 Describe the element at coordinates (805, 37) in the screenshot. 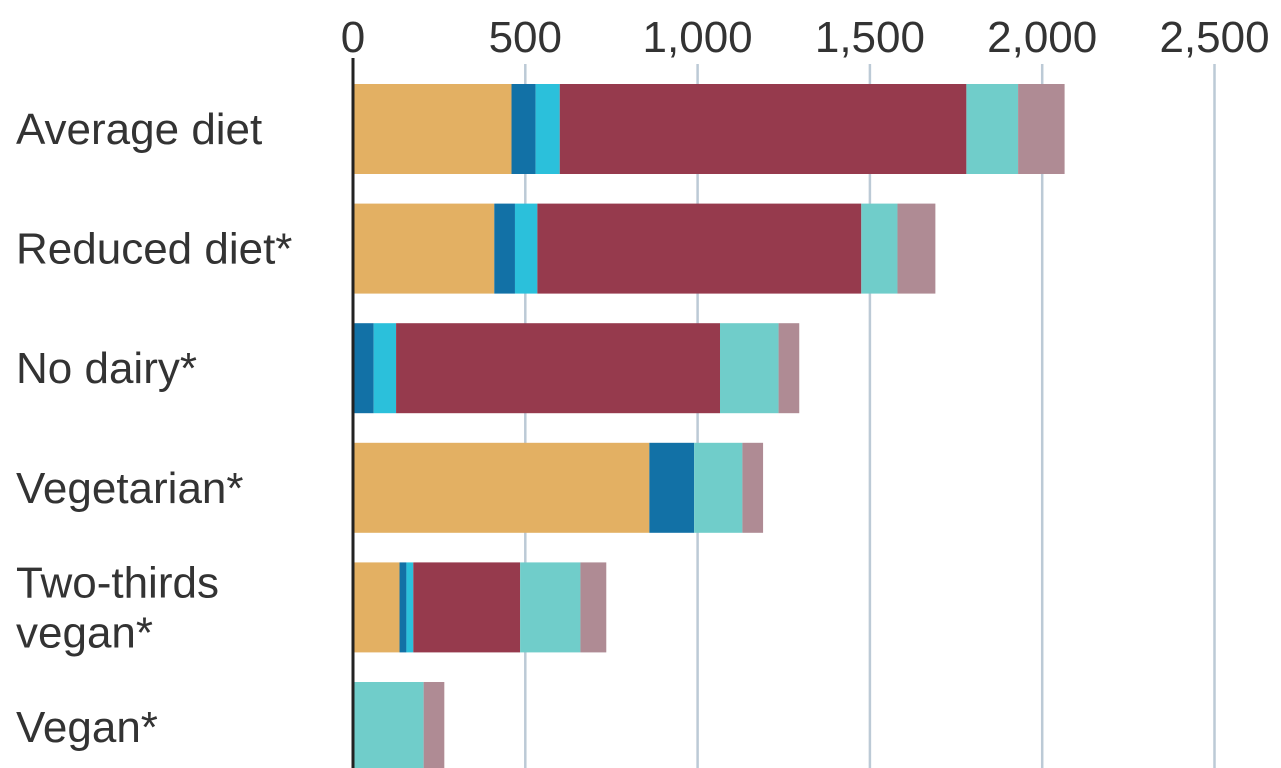

I see `x-tick-labels: 0 500 1,000 1,500 2,000 2,500` at that location.